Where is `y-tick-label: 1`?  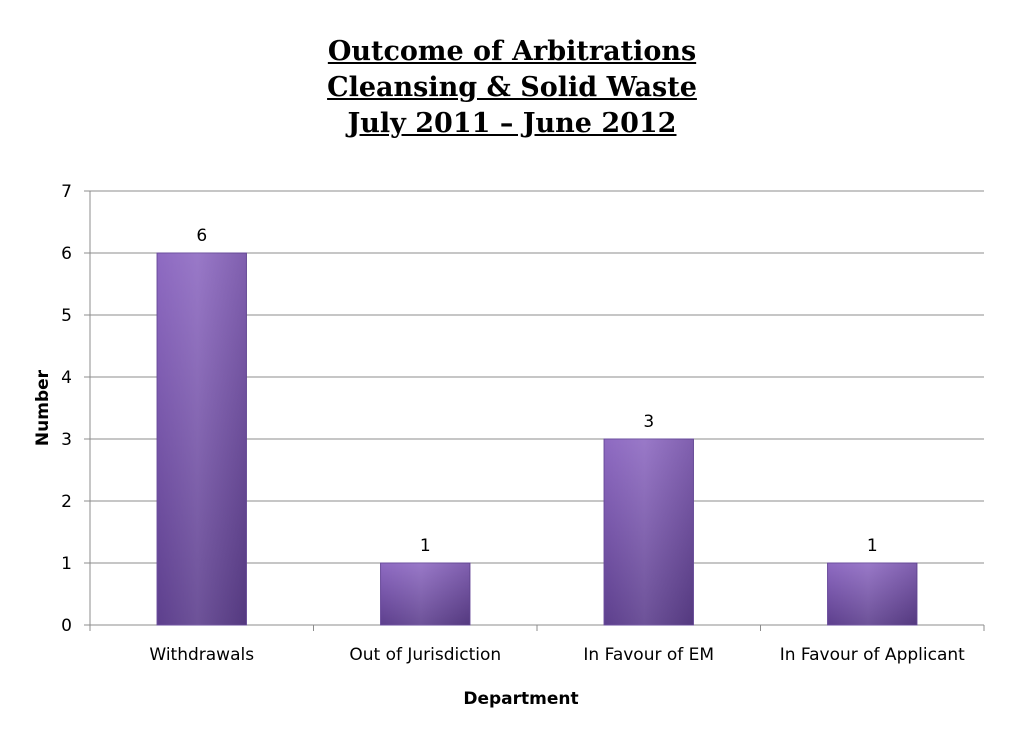 y-tick-label: 1 is located at coordinates (66, 564).